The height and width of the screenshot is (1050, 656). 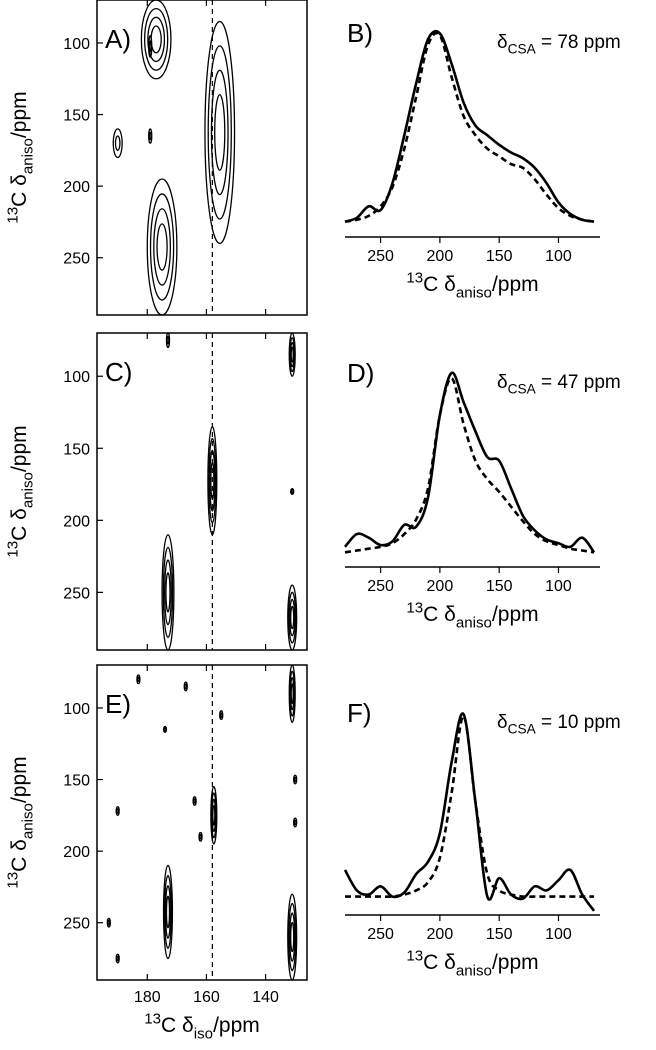 What do you see at coordinates (360, 373) in the screenshot?
I see `panel-label: D)` at bounding box center [360, 373].